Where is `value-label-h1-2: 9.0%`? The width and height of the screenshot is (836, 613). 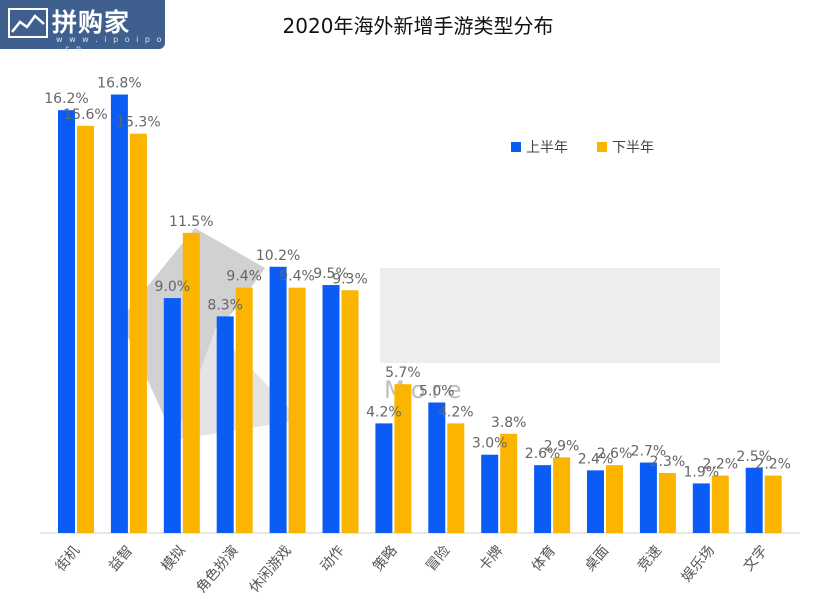
value-label-h1-2: 9.0% is located at coordinates (173, 287).